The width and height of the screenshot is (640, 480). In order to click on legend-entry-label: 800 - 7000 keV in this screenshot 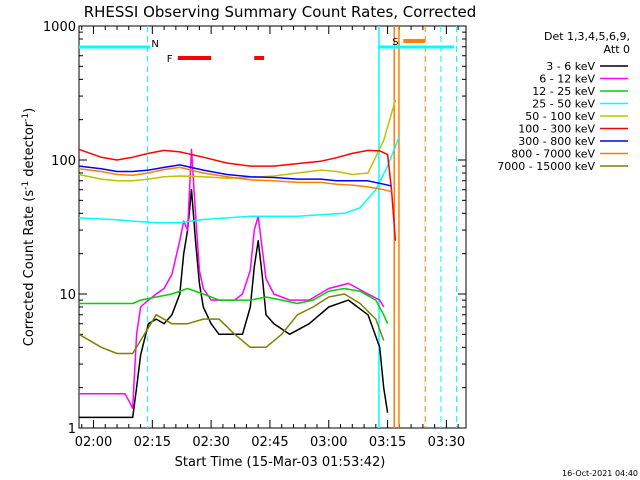, I will do `click(553, 154)`.